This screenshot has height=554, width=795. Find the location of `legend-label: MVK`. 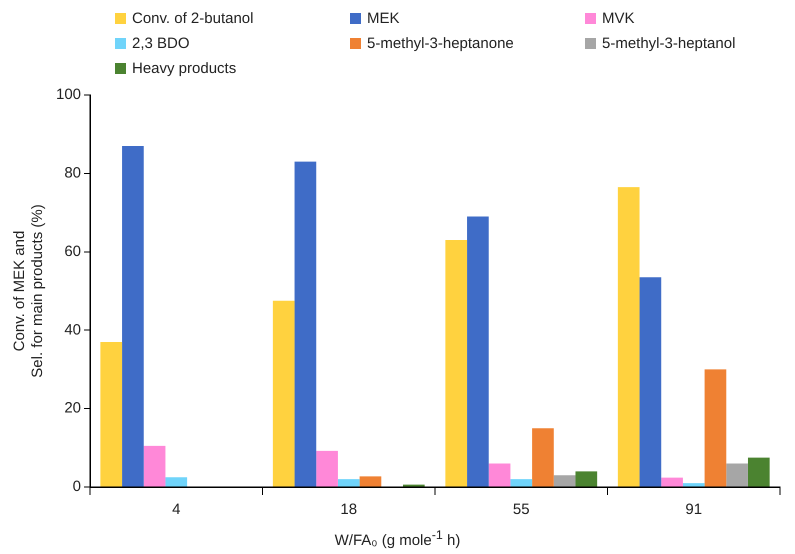

legend-label: MVK is located at coordinates (618, 18).